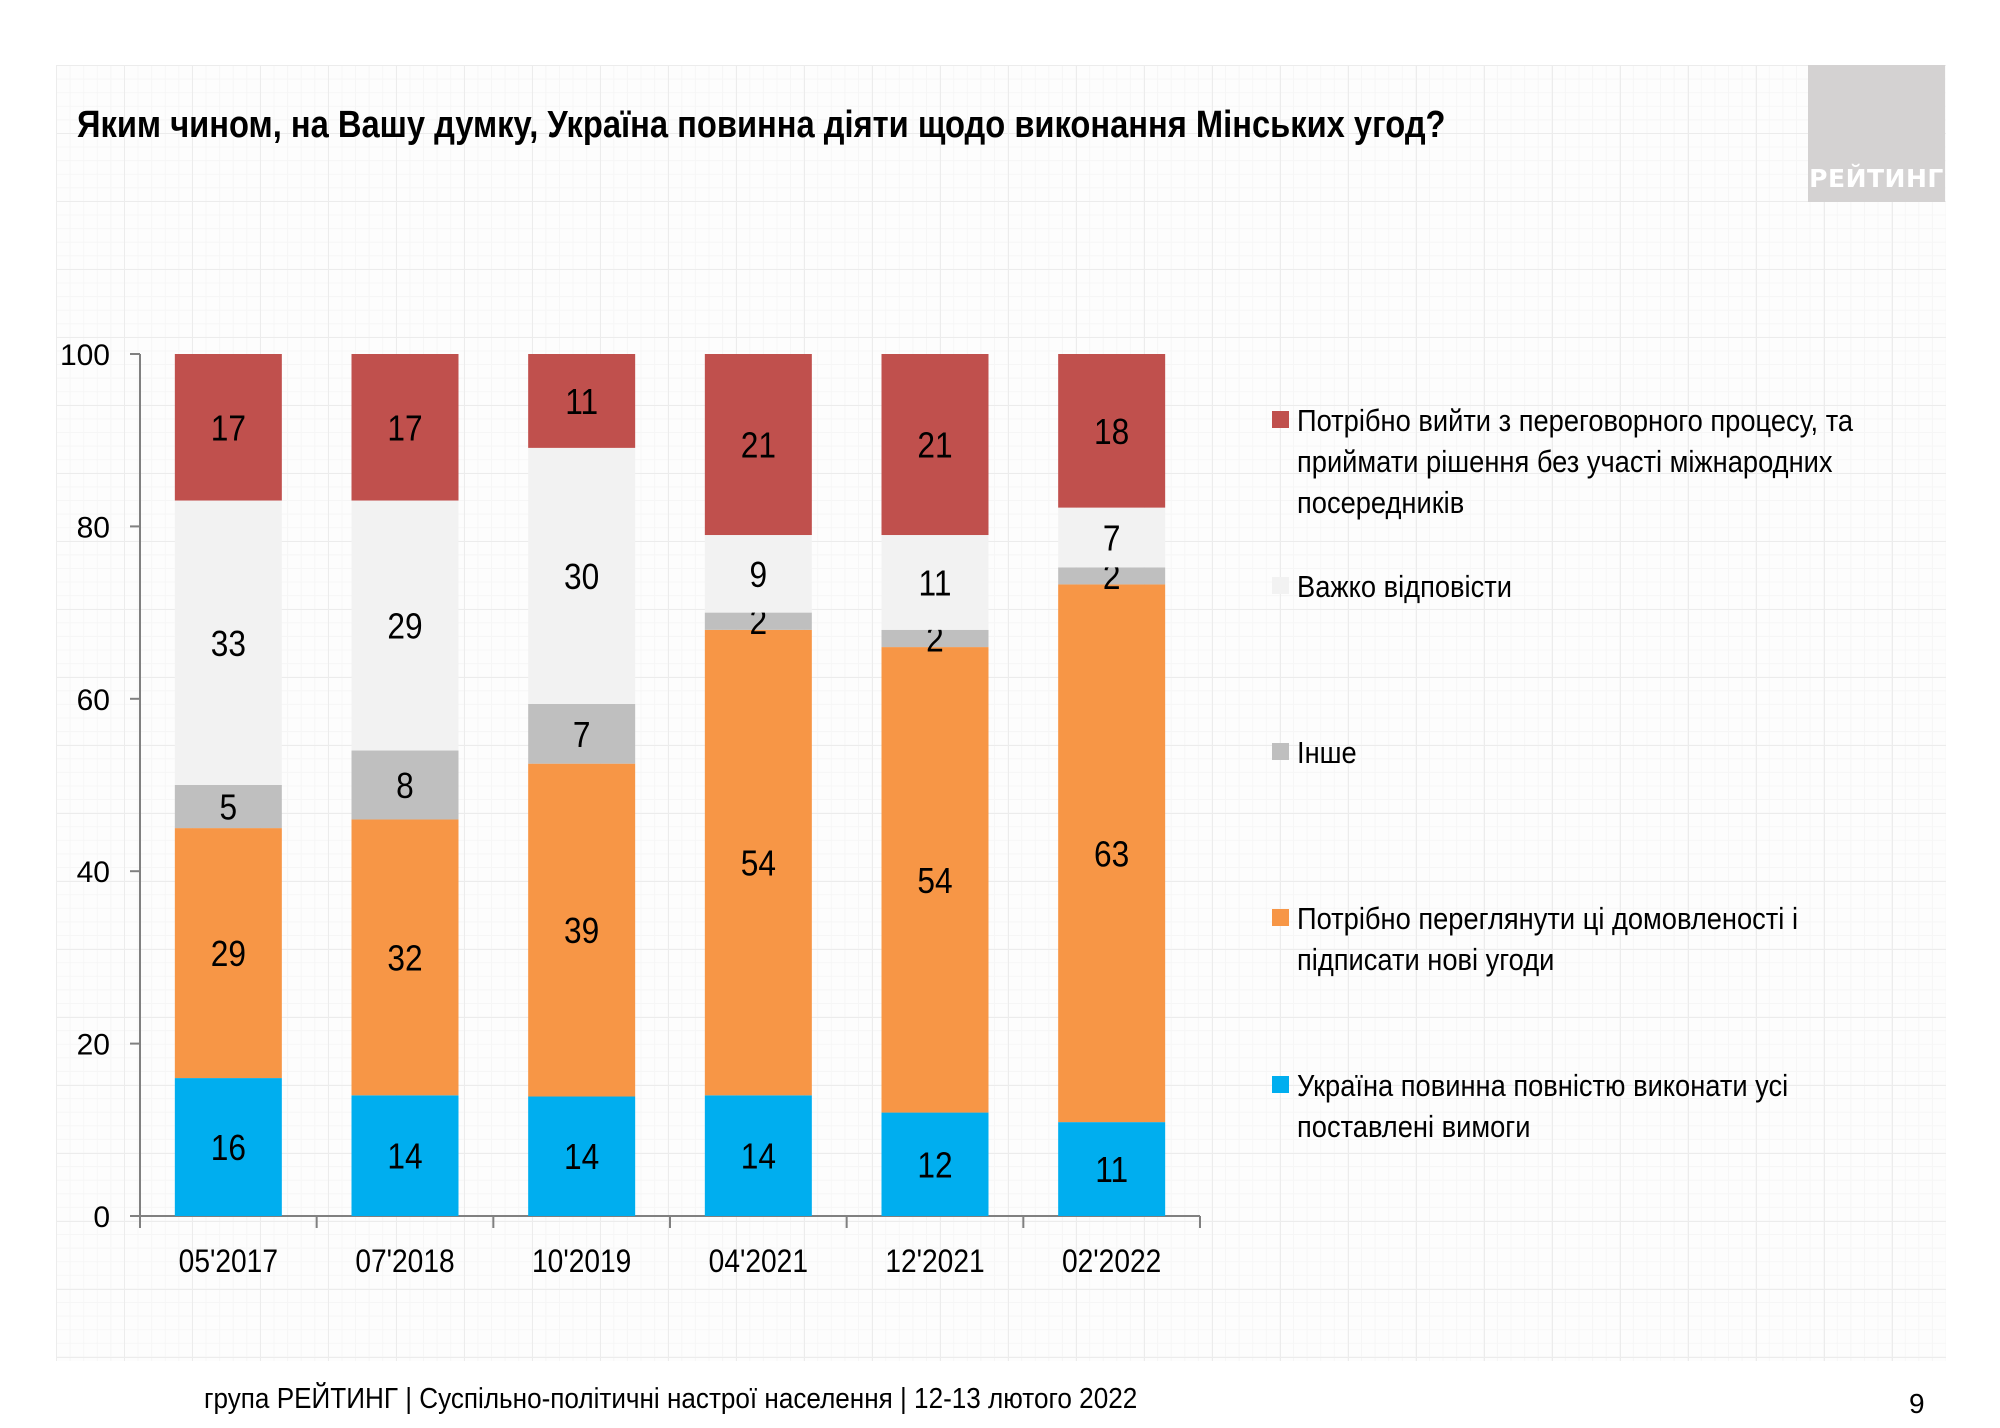 This screenshot has width=2000, height=1428. I want to click on y-tick-label: 40, so click(93, 872).